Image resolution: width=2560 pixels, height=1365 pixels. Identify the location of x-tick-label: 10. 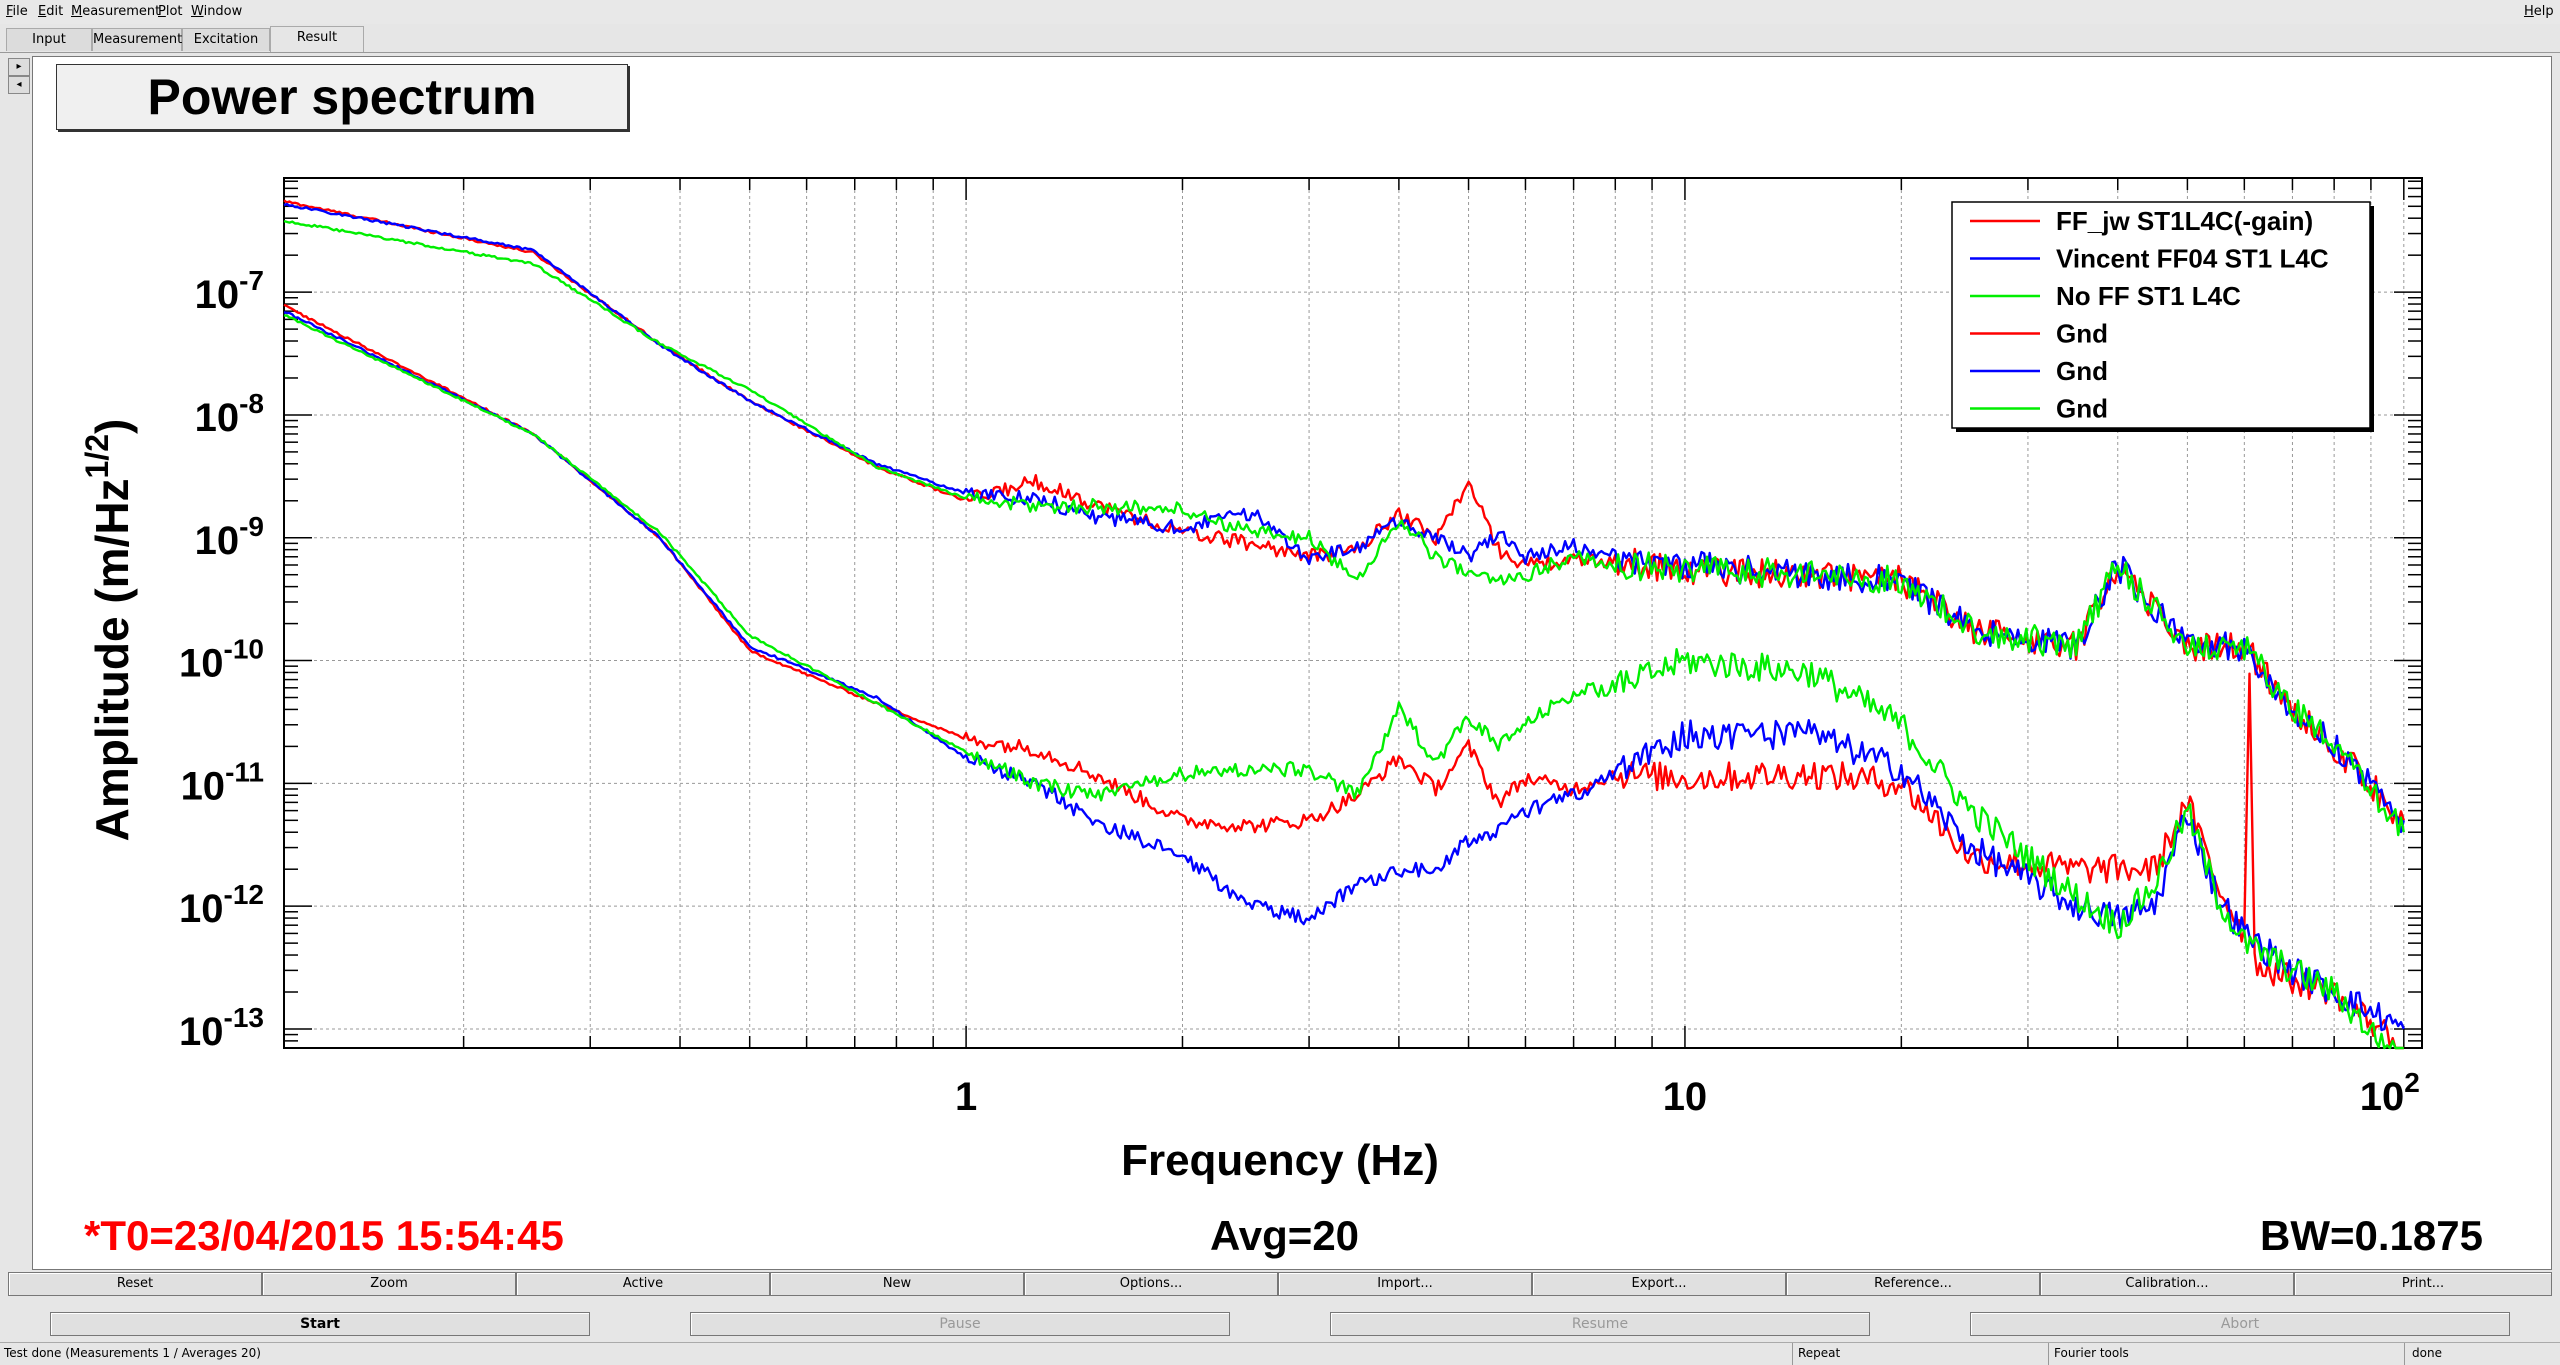
(1685, 1097).